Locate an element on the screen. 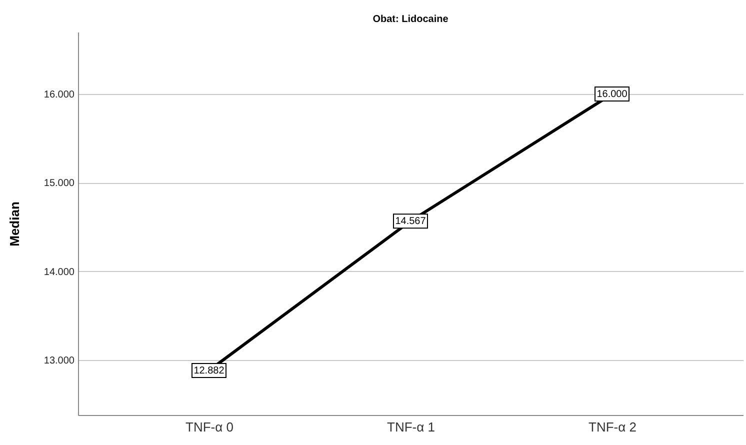 The image size is (746, 445). x-tick-label: TNF-α 0 is located at coordinates (210, 427).